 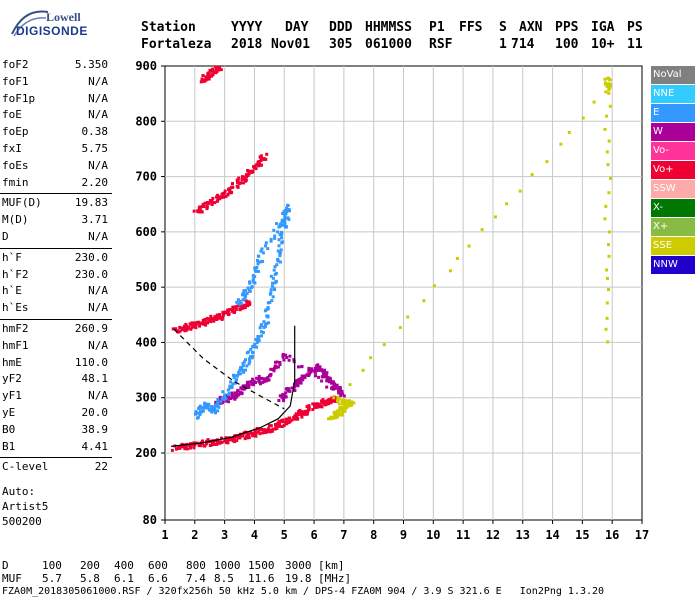 What do you see at coordinates (56, 309) in the screenshot?
I see `param-row: h`Es N/A` at bounding box center [56, 309].